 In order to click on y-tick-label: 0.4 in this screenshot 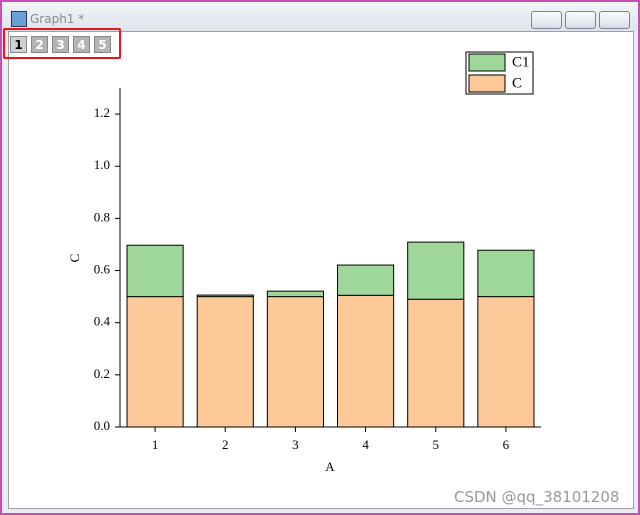, I will do `click(102, 321)`.